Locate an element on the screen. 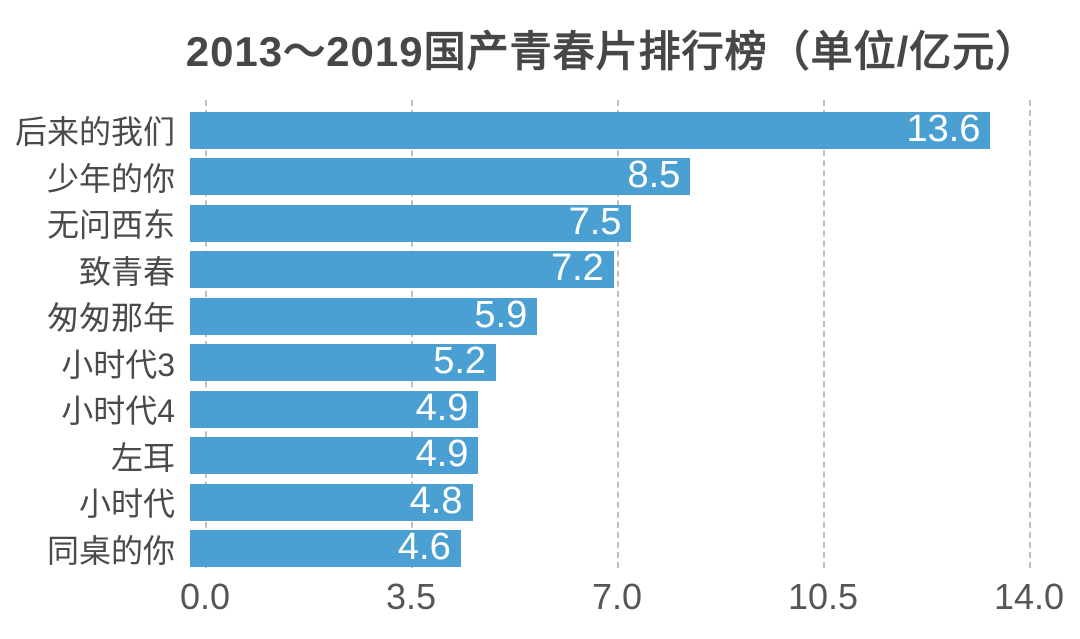 The image size is (1080, 639). category-label: 少年的你 is located at coordinates (110, 178).